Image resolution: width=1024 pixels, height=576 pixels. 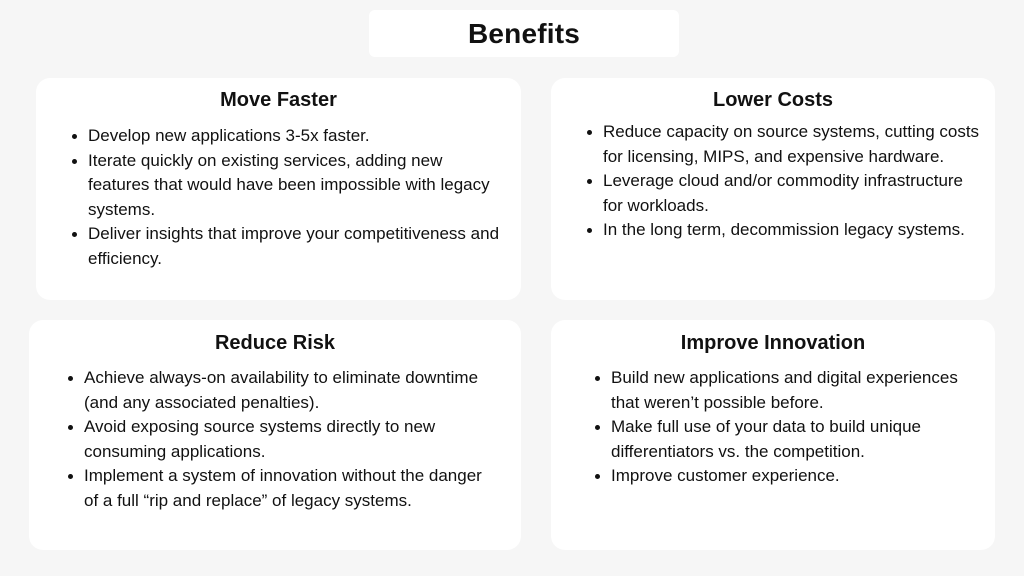 I want to click on card-heading: Move Faster, so click(x=278, y=100).